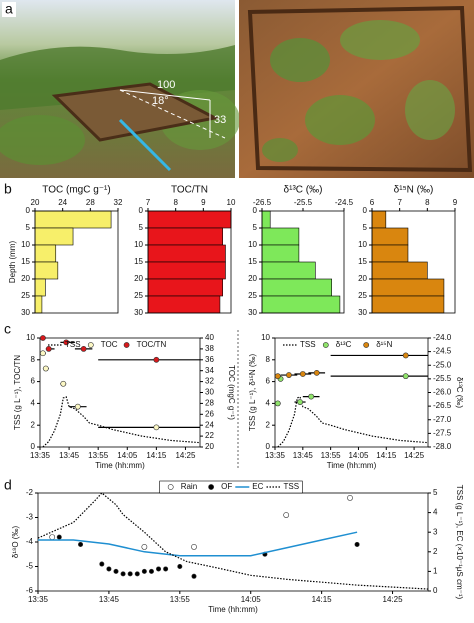 The image size is (474, 623). What do you see at coordinates (372, 202) in the screenshot?
I see `x-tick-label: 6` at bounding box center [372, 202].